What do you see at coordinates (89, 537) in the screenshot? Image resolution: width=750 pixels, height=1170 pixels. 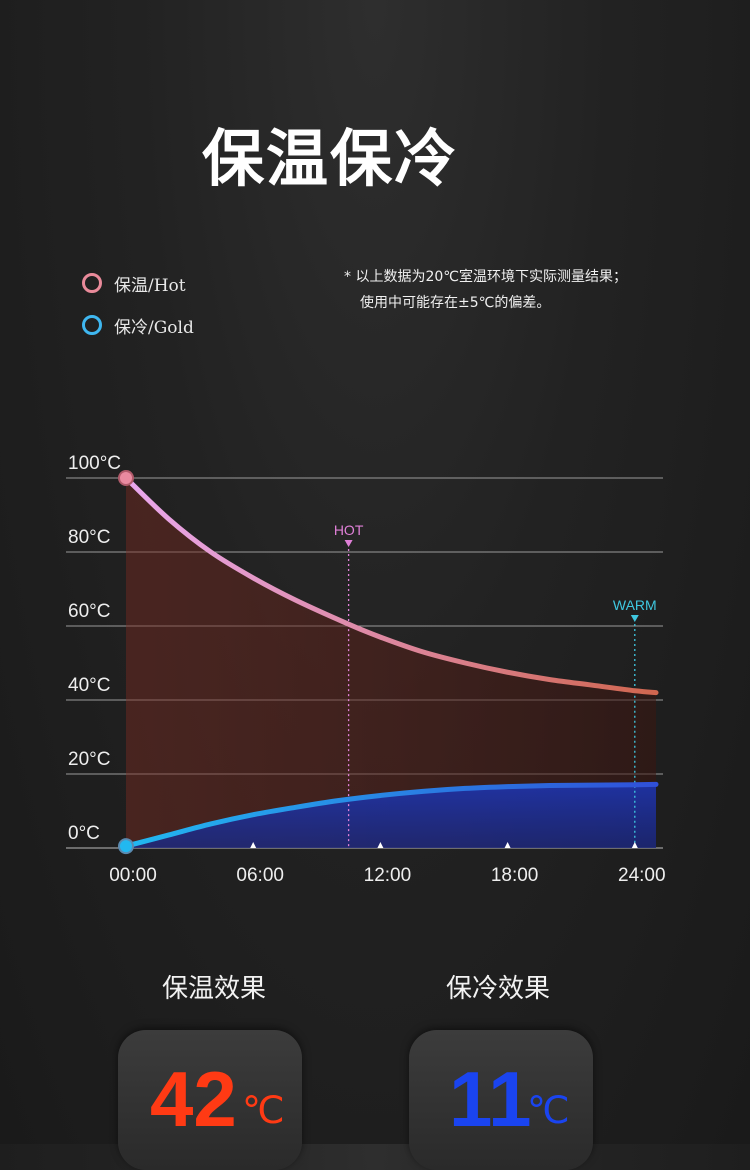 I see `y-tick-label: 80°C` at bounding box center [89, 537].